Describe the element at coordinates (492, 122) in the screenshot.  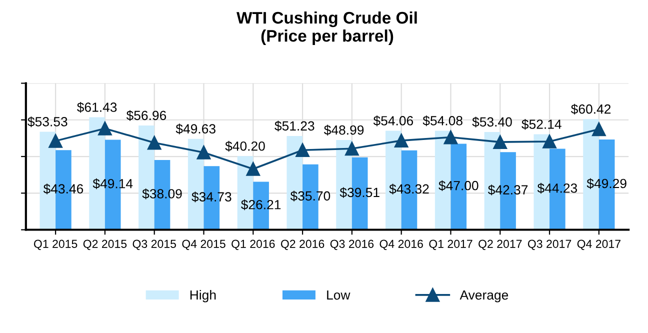
I see `data-label: $53.40` at that location.